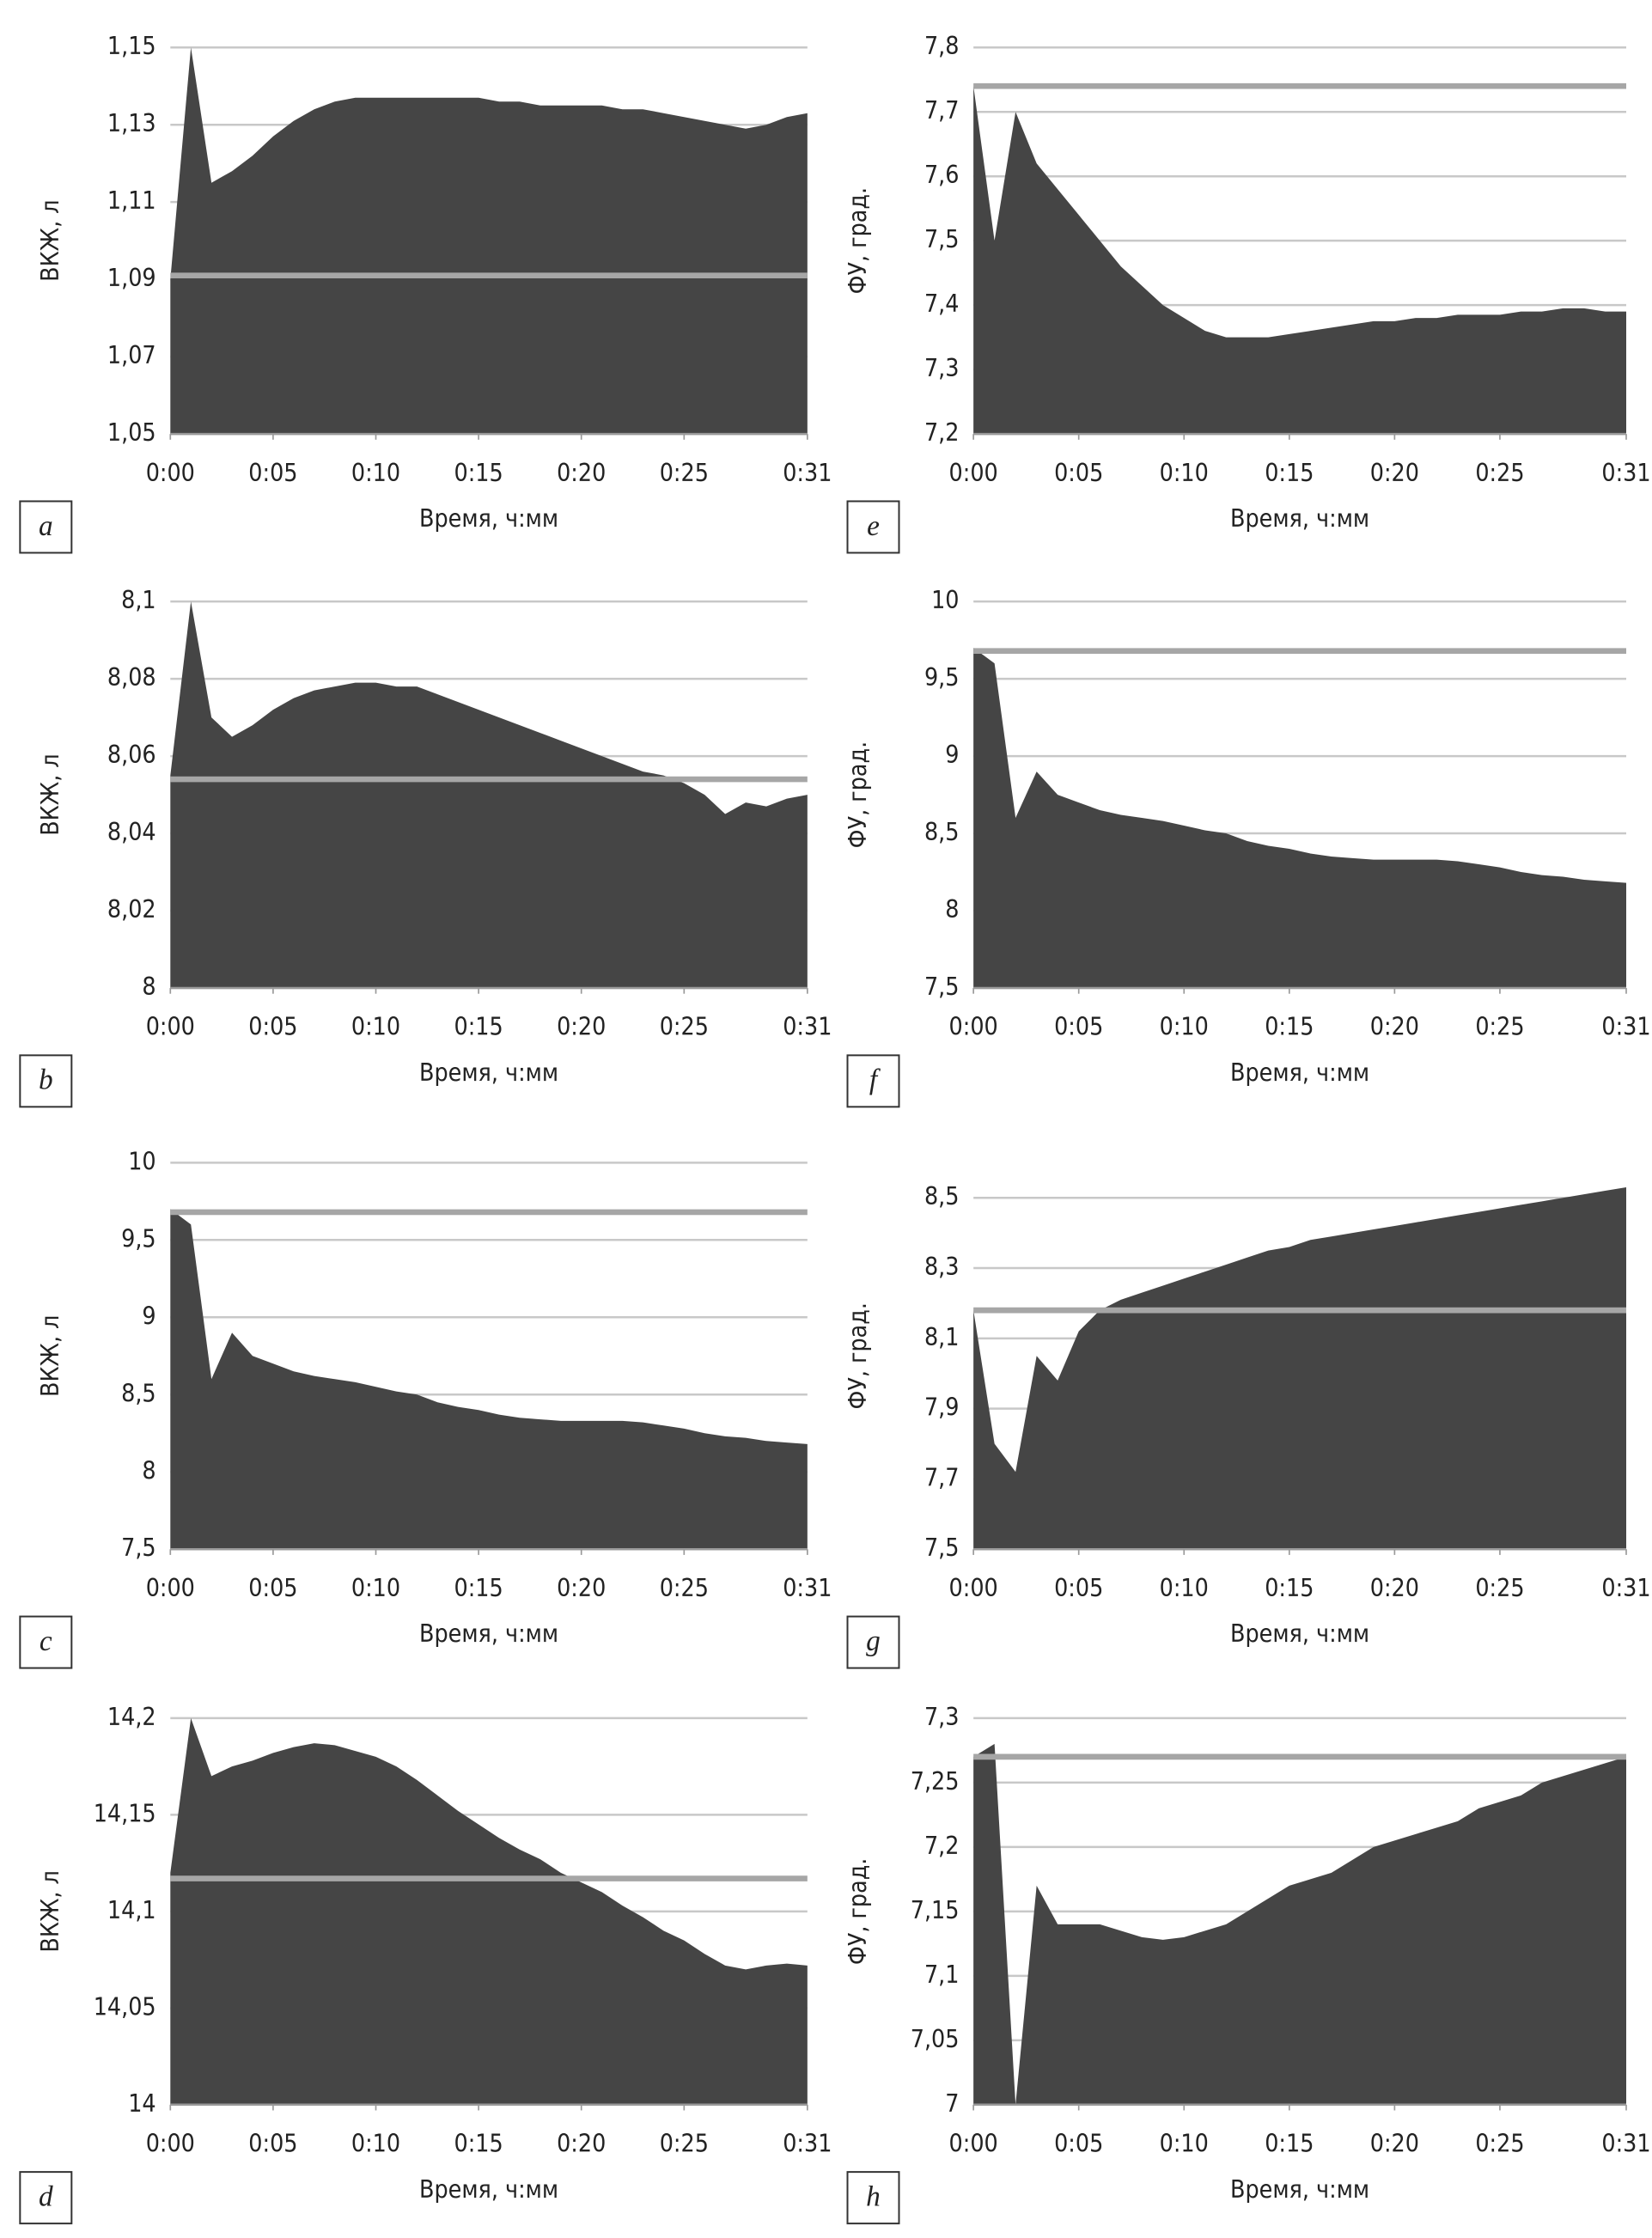 This screenshot has width=1652, height=2238. Describe the element at coordinates (942, 46) in the screenshot. I see `y-tick-label: 7,8` at that location.